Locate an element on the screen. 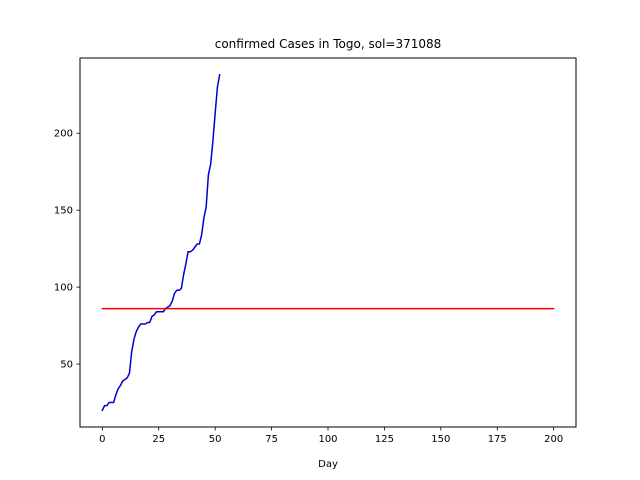 The width and height of the screenshot is (640, 480). y-tick-label: 50 is located at coordinates (66, 365).